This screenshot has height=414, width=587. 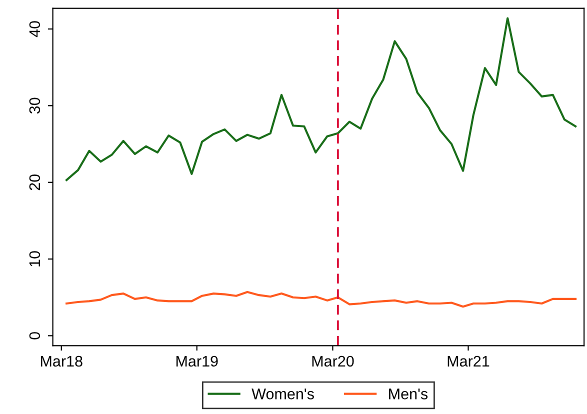 What do you see at coordinates (34, 336) in the screenshot?
I see `y-tick-label: 0` at bounding box center [34, 336].